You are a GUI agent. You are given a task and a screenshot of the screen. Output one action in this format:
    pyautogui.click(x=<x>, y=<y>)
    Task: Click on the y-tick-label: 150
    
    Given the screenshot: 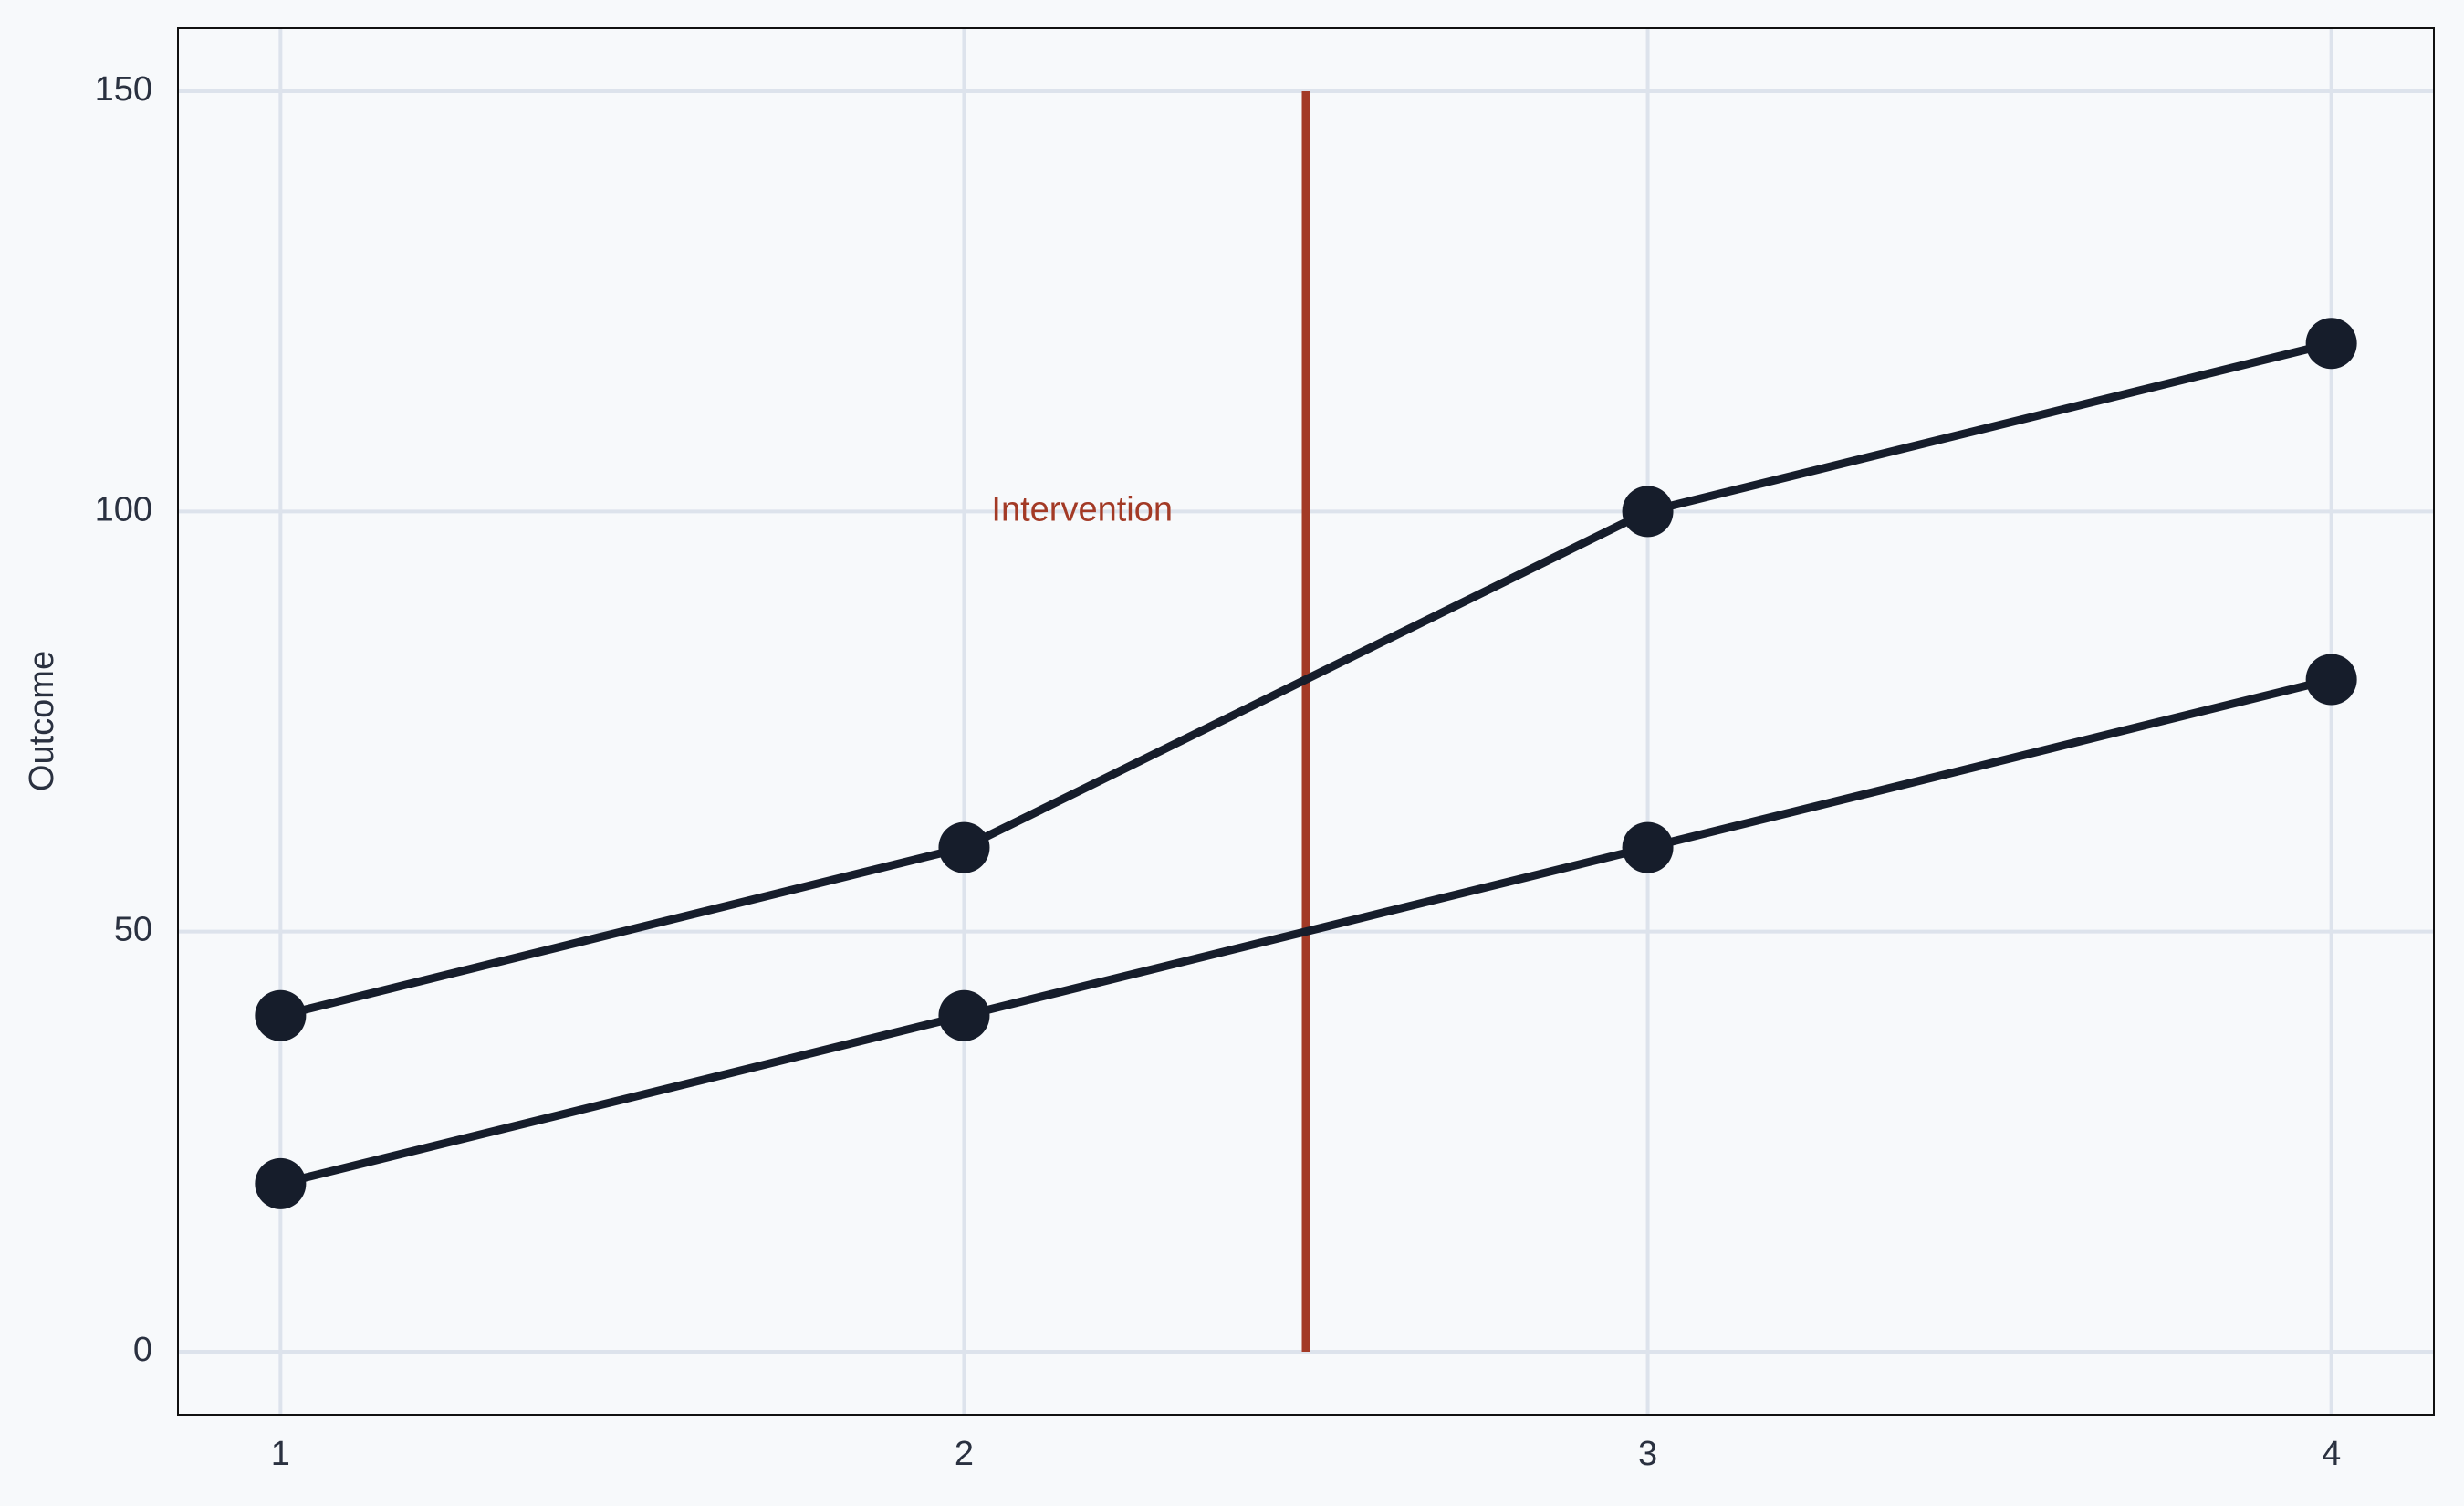 What is the action you would take?
    pyautogui.click(x=123, y=89)
    